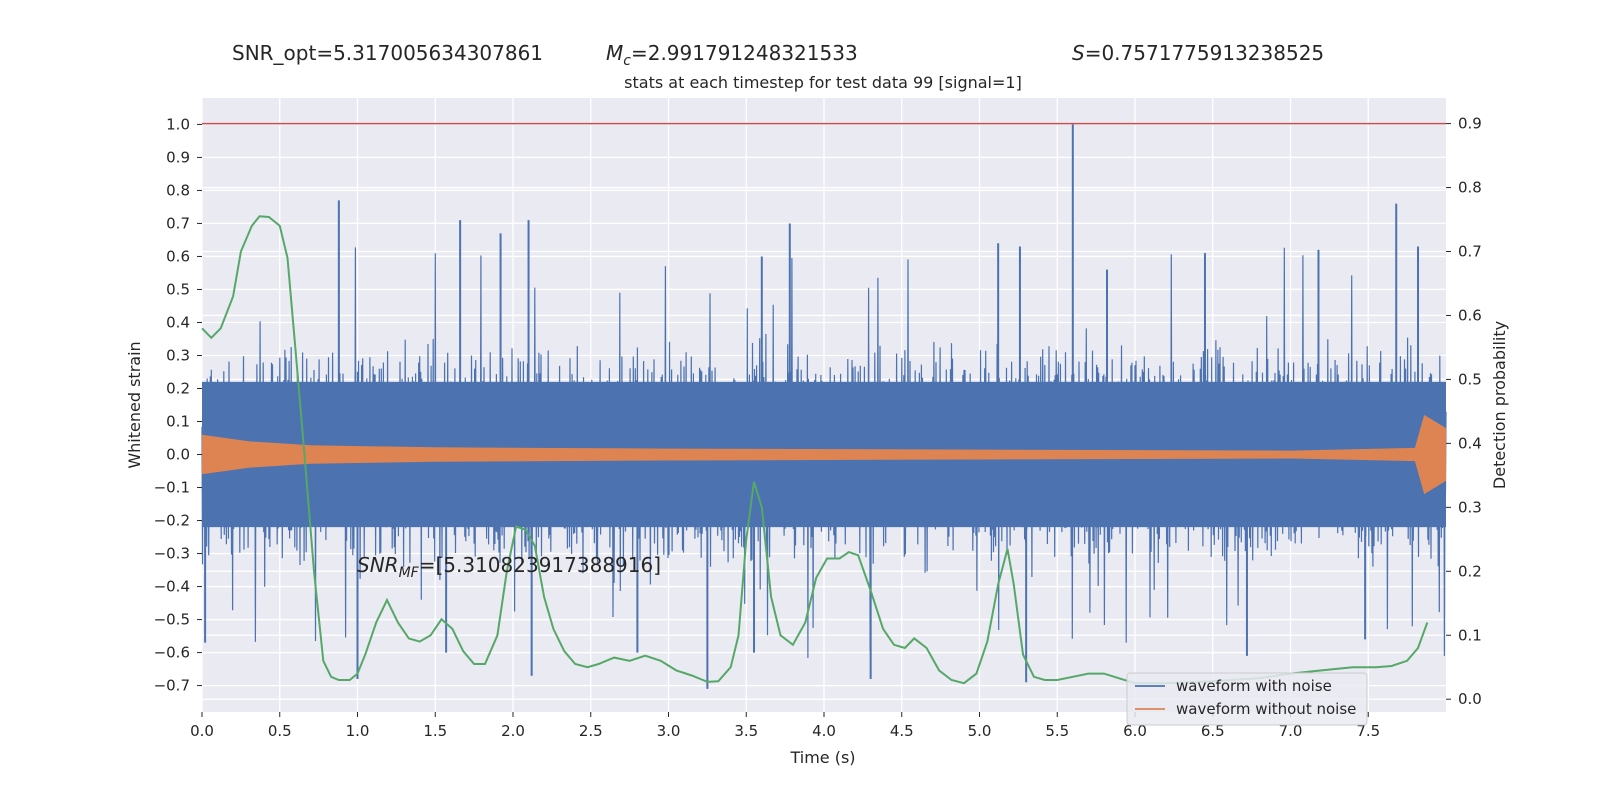 Image resolution: width=1600 pixels, height=804 pixels. What do you see at coordinates (1291, 731) in the screenshot?
I see `x-tick-label: 7.0` at bounding box center [1291, 731].